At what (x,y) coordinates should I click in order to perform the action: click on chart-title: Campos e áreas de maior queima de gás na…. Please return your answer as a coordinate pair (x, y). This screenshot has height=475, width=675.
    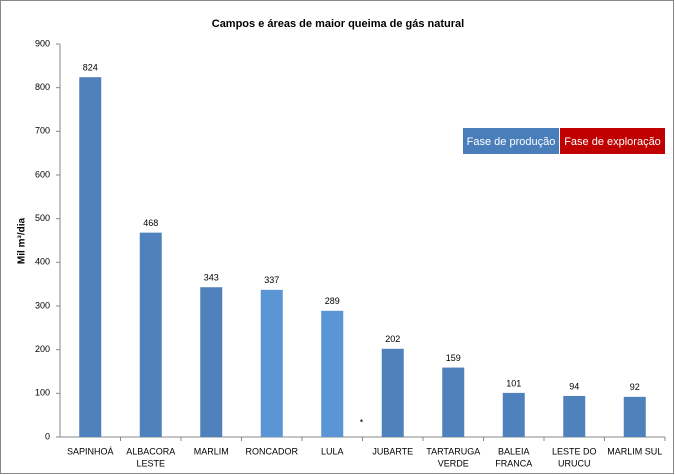
    Looking at the image, I should click on (338, 24).